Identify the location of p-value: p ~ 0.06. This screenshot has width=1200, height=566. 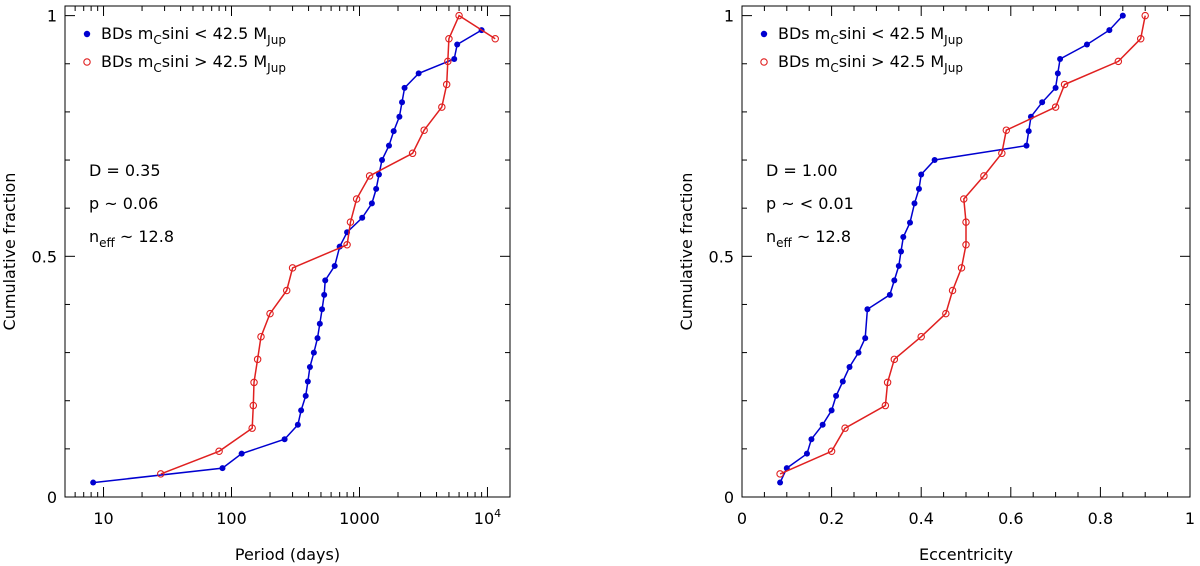
(123, 203).